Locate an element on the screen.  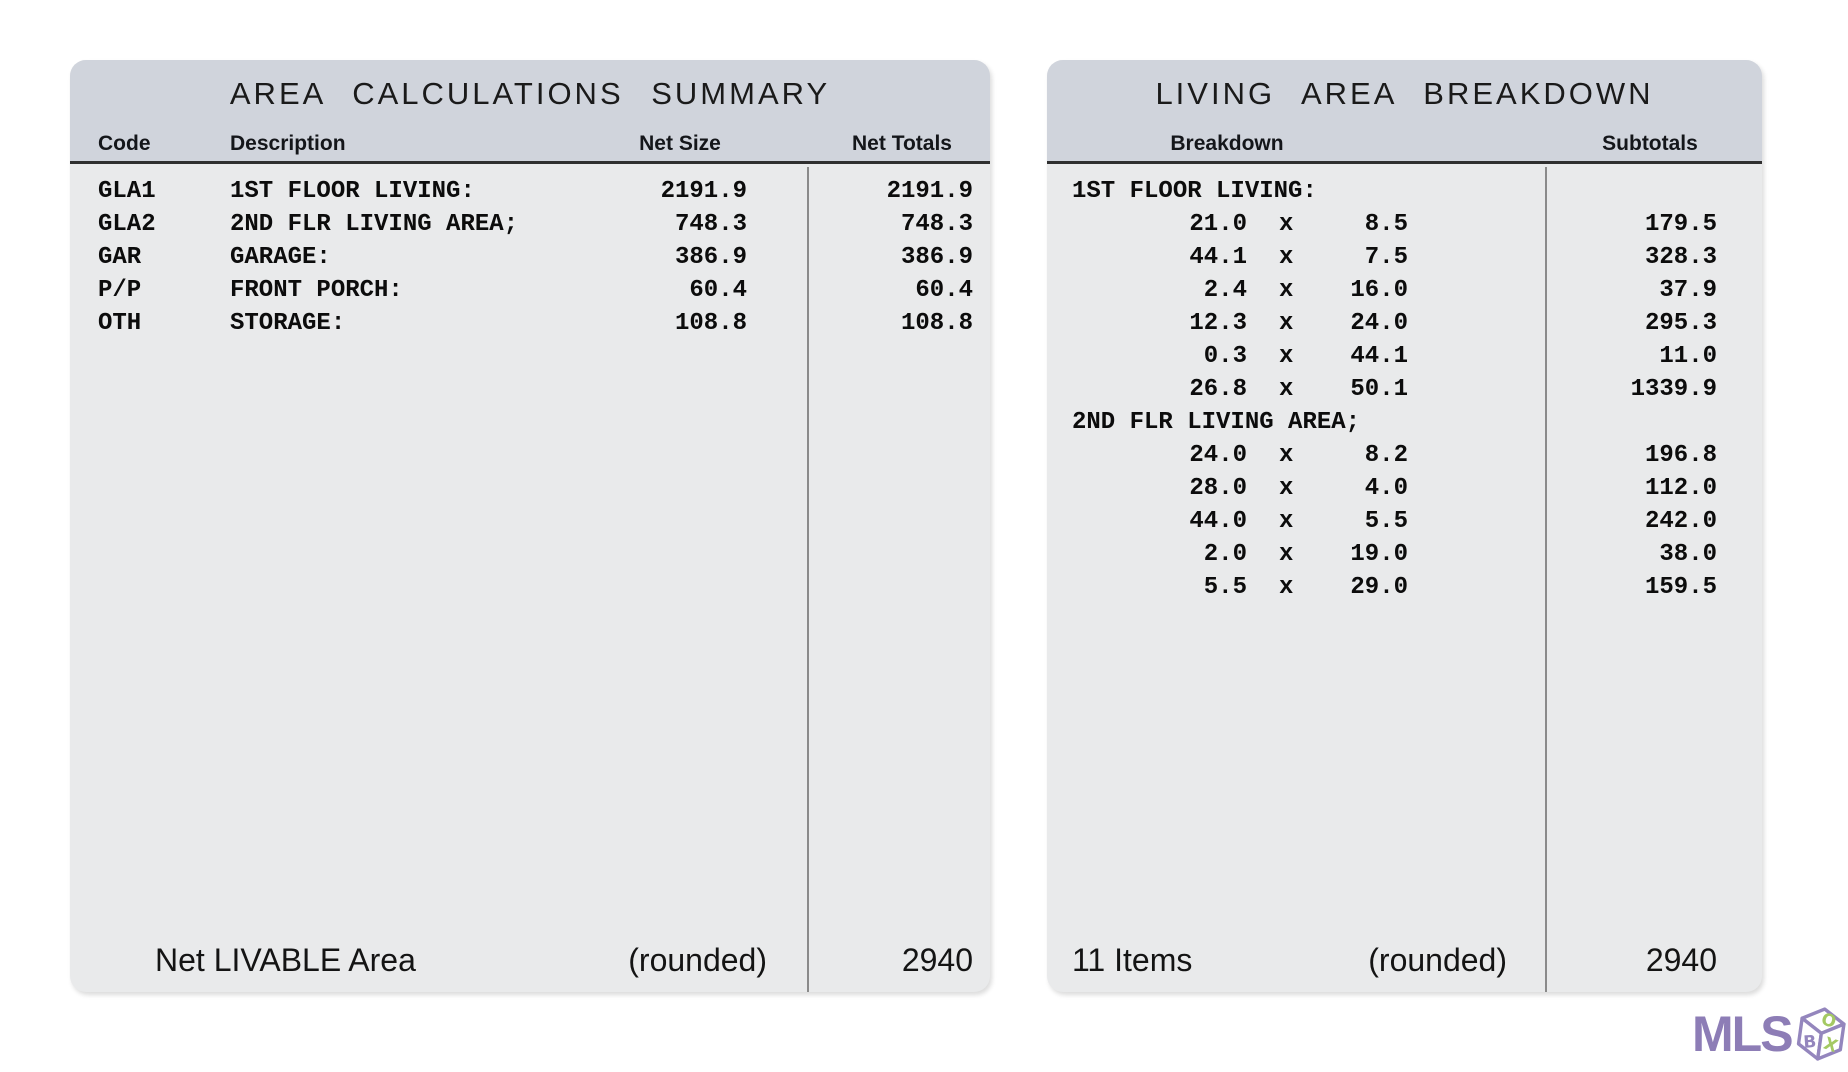
row-net-totals: 386.9 is located at coordinates (936, 257).